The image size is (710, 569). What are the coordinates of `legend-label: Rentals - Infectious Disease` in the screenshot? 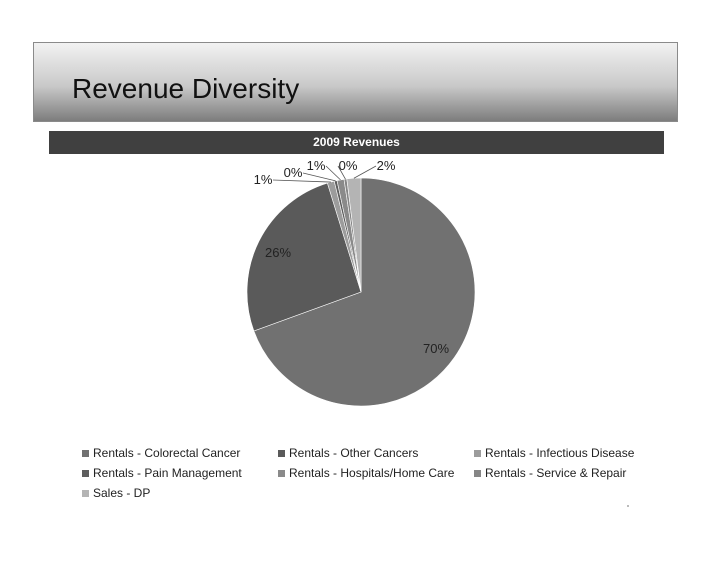 It's located at (560, 453).